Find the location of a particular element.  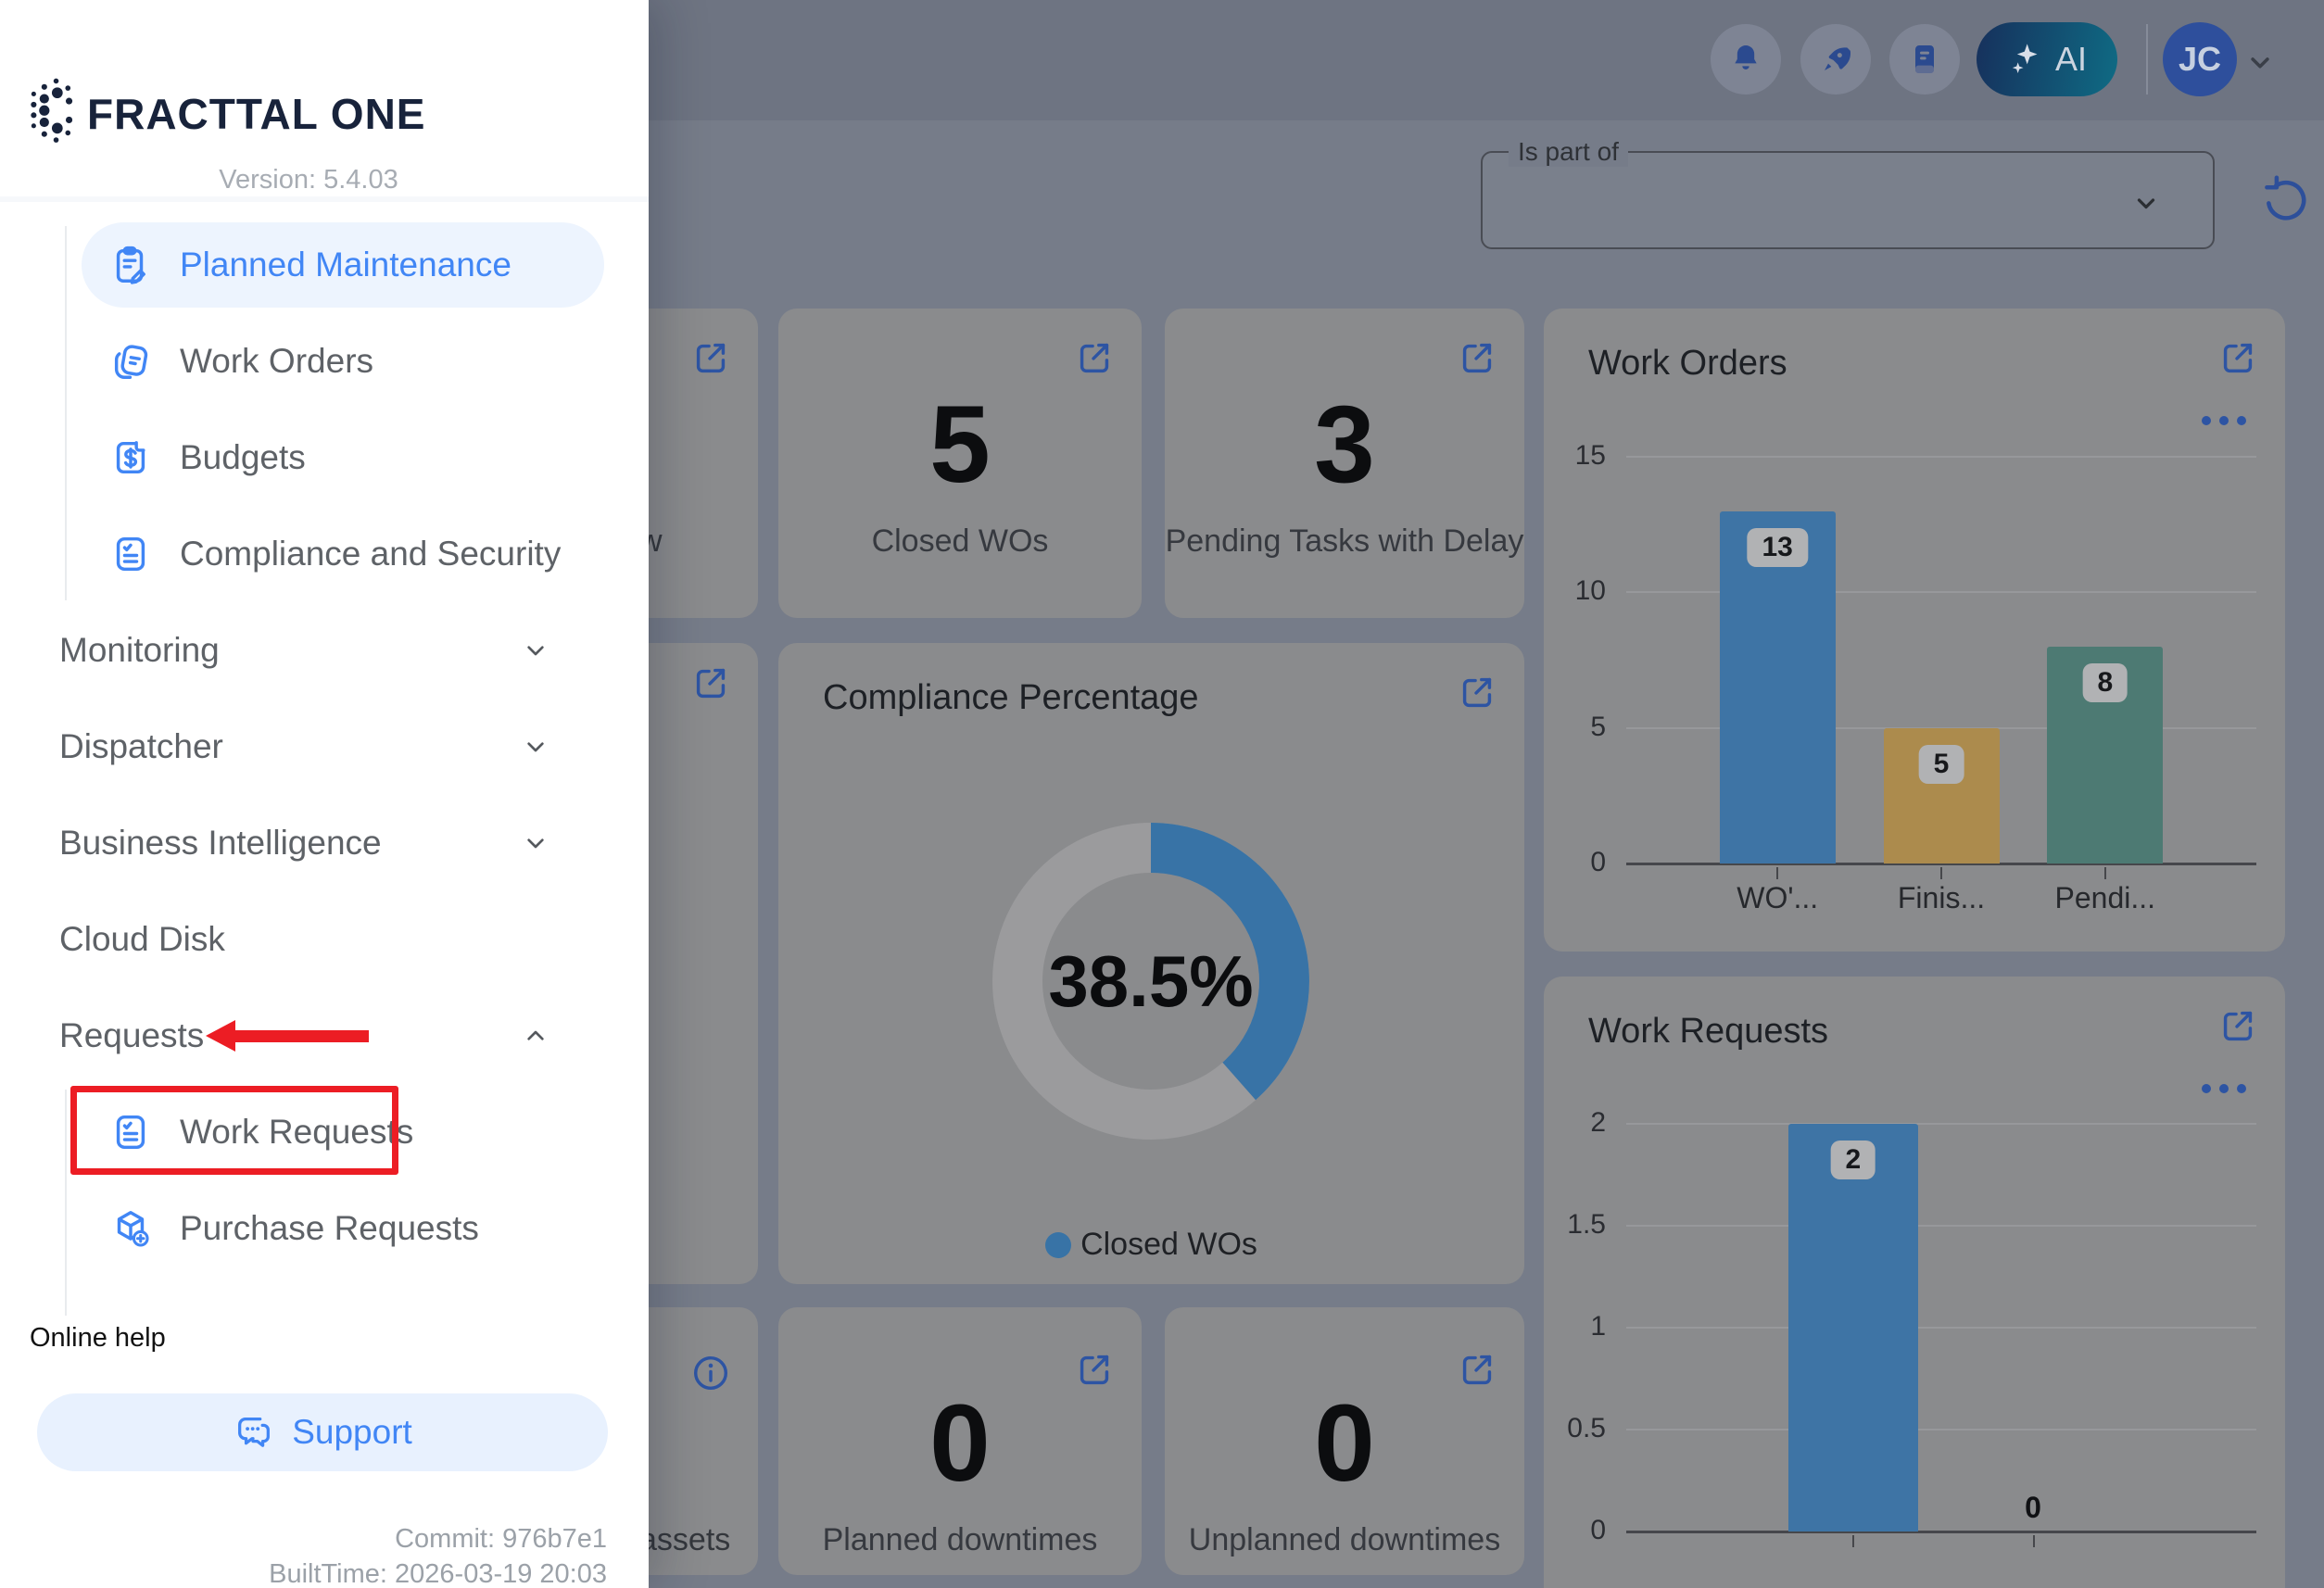

info-button is located at coordinates (710, 1375).